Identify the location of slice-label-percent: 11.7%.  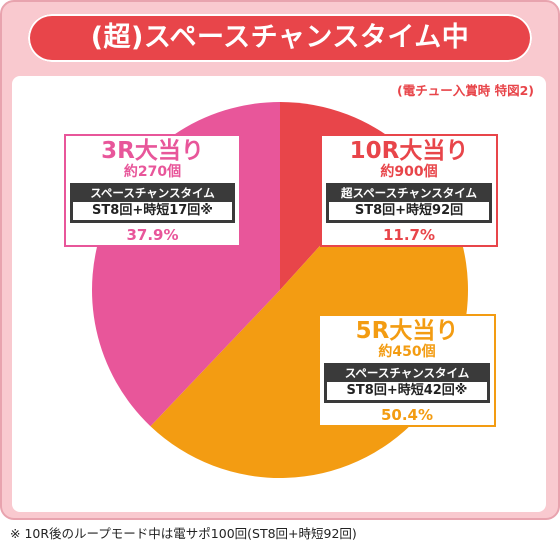
(409, 235).